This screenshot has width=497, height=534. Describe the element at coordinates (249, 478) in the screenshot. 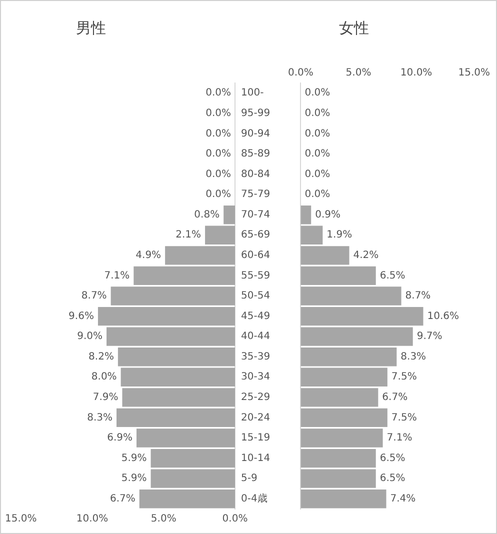

I see `y-tick-label: 5-9` at that location.